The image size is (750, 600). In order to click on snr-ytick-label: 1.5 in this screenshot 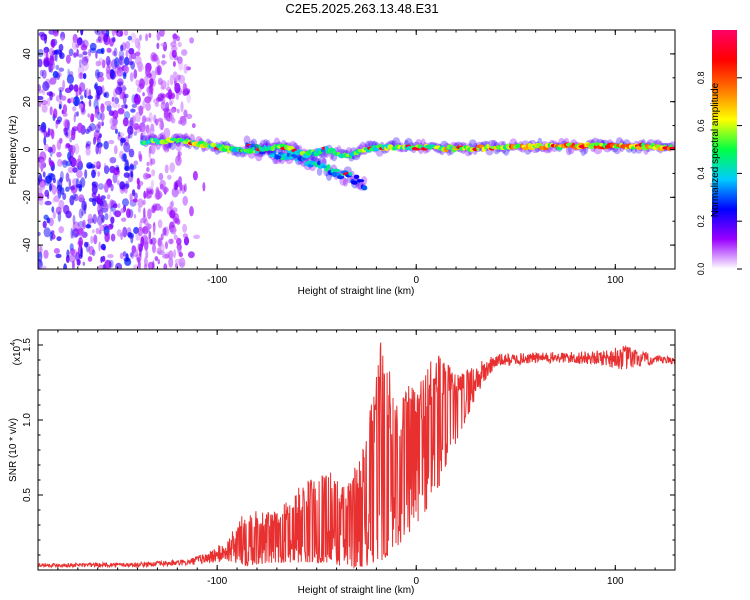, I will do `click(27, 345)`.